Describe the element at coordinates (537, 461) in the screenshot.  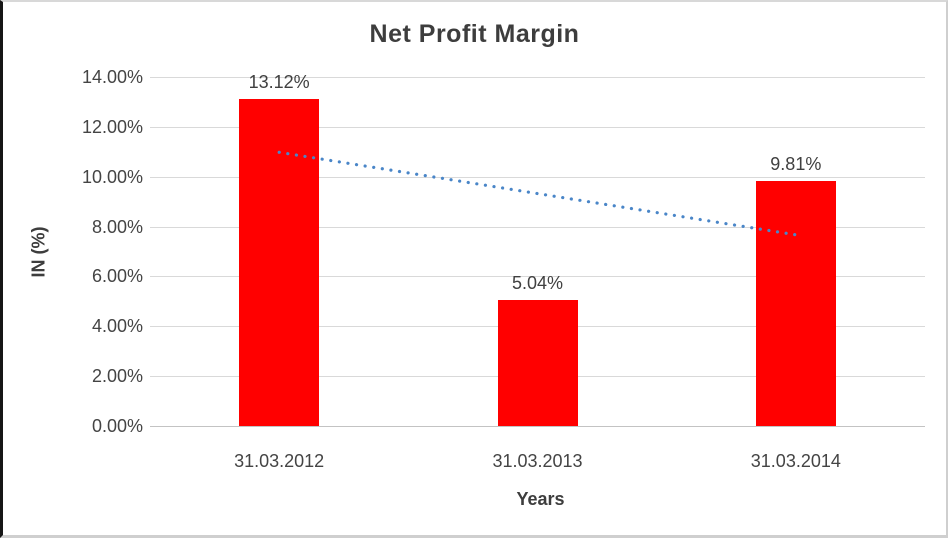
I see `x-tick-label: 31.03.2013` at that location.